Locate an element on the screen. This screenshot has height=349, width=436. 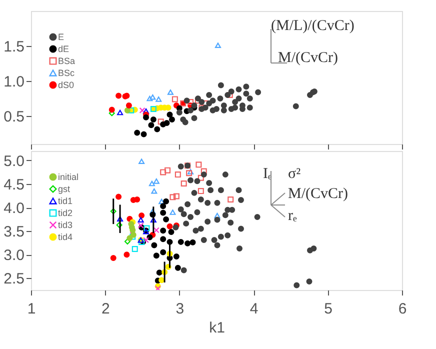
y-tick-label: 5.0 is located at coordinates (14, 161).